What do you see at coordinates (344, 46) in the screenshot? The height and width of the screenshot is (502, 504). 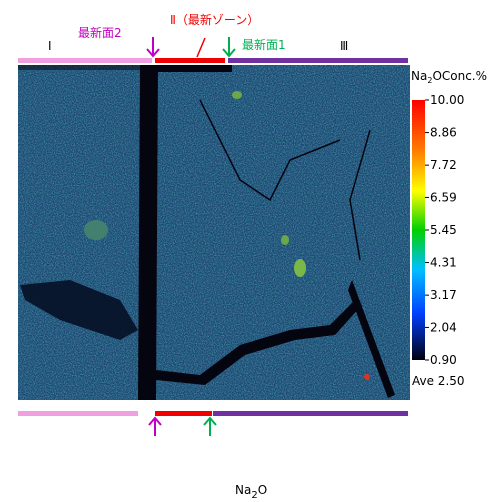 I see `label-zone3: Ⅲ` at bounding box center [344, 46].